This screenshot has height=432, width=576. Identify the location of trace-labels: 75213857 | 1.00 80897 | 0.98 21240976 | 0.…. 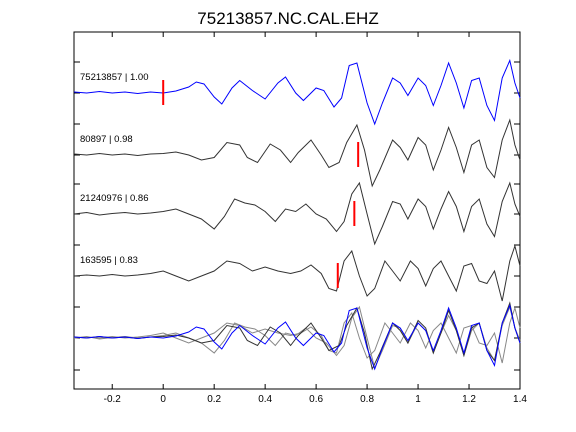
(114, 169).